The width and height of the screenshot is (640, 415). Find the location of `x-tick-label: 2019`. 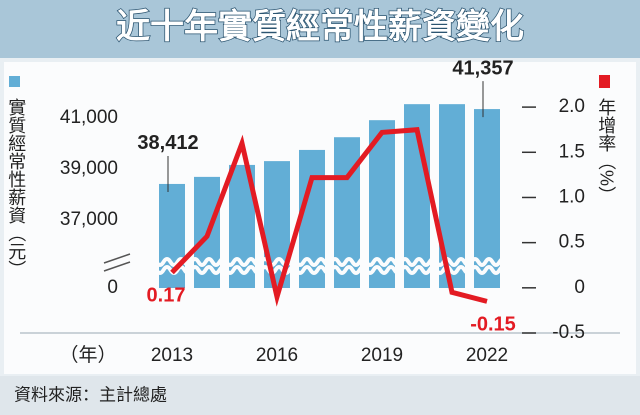

x-tick-label: 2019 is located at coordinates (382, 355).